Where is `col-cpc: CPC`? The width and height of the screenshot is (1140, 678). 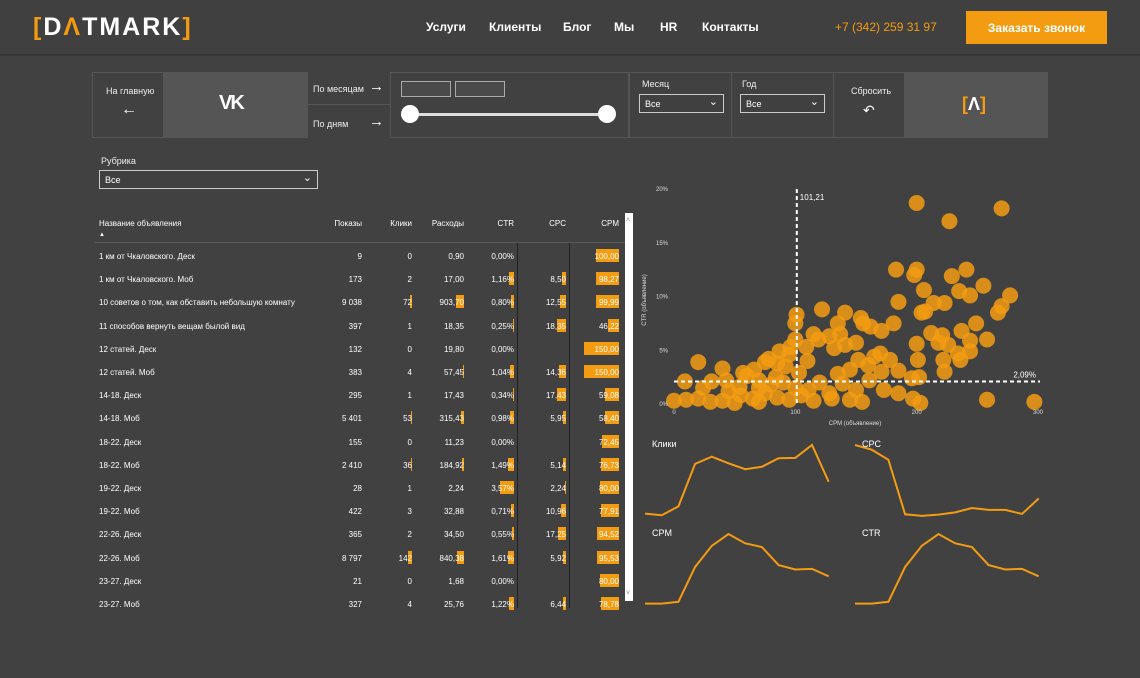 col-cpc: CPC is located at coordinates (557, 223).